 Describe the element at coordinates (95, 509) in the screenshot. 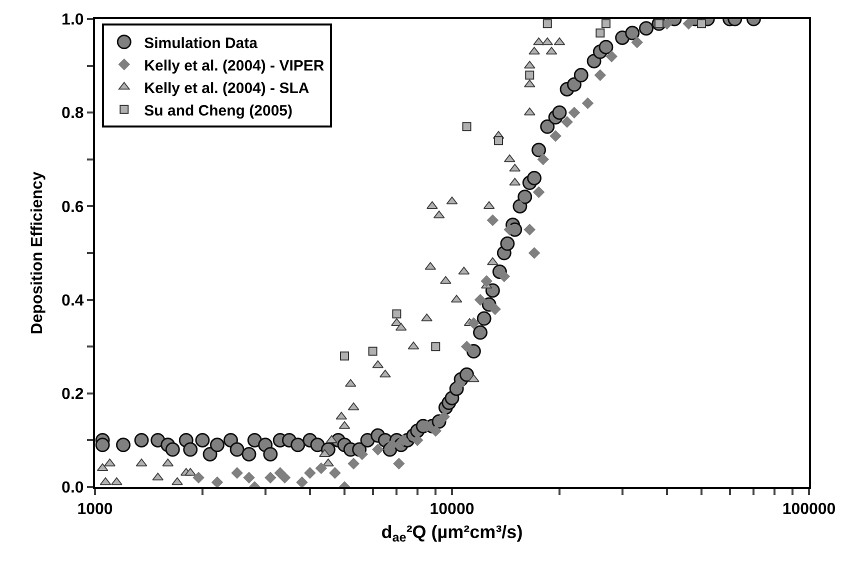

I see `x-tick-label: 1000` at that location.